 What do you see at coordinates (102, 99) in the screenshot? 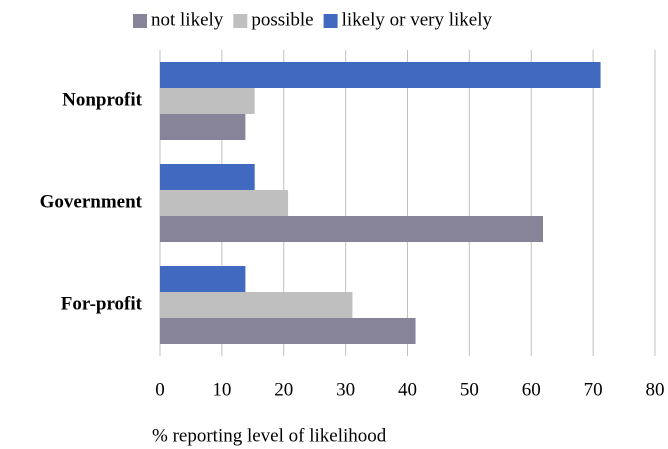
I see `category-label: Nonprofit` at bounding box center [102, 99].